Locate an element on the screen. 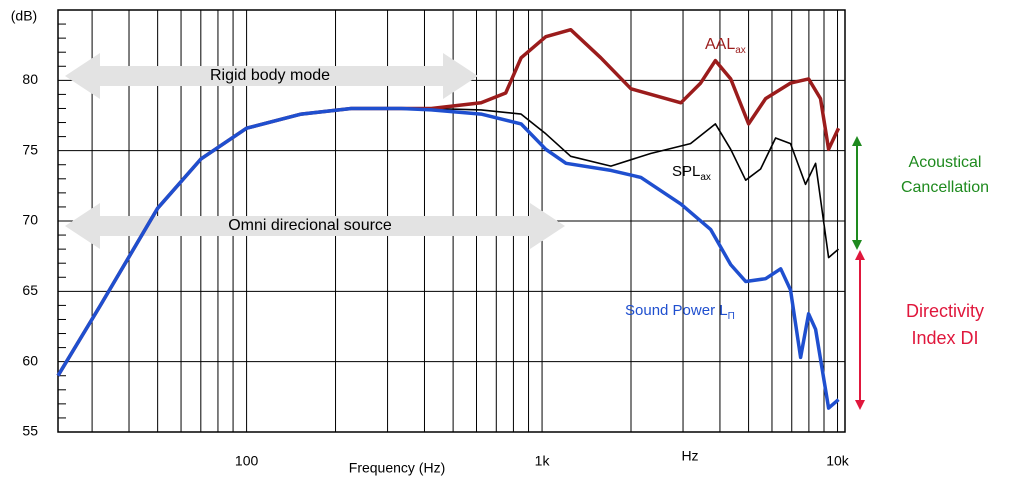 The width and height of the screenshot is (1013, 484). annotation: Cancellation is located at coordinates (945, 187).